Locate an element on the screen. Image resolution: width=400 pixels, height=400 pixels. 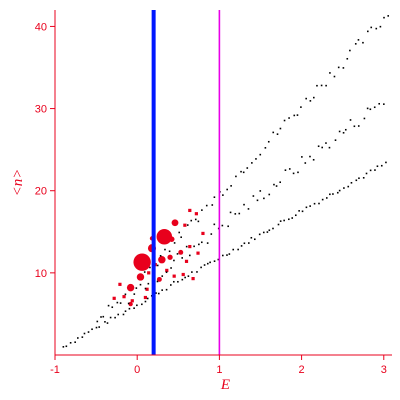
x-tick-label: 2 is located at coordinates (302, 370).